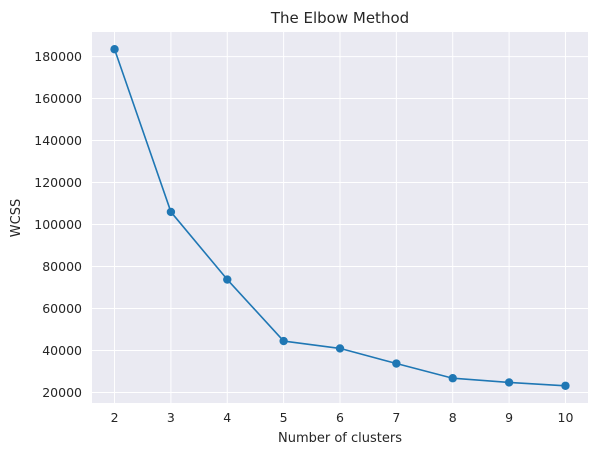 This screenshot has width=598, height=455. Describe the element at coordinates (227, 417) in the screenshot. I see `x-tick-label-2: 4` at that location.